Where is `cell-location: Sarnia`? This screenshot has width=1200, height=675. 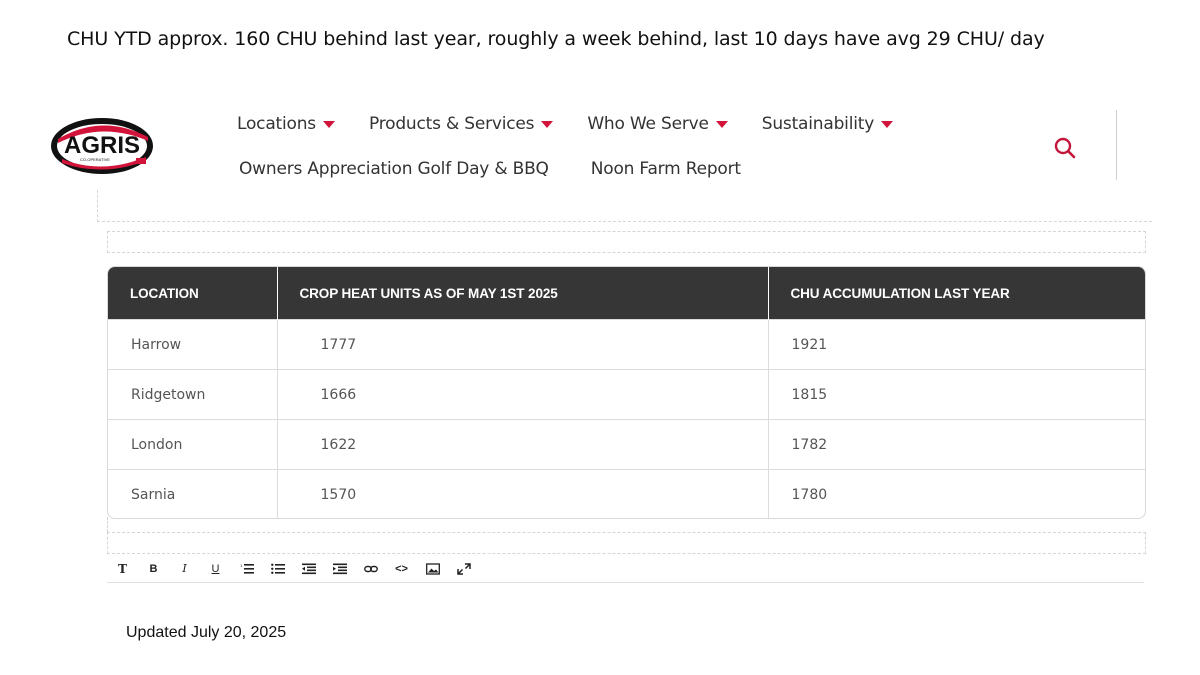
cell-location: Sarnia is located at coordinates (193, 493).